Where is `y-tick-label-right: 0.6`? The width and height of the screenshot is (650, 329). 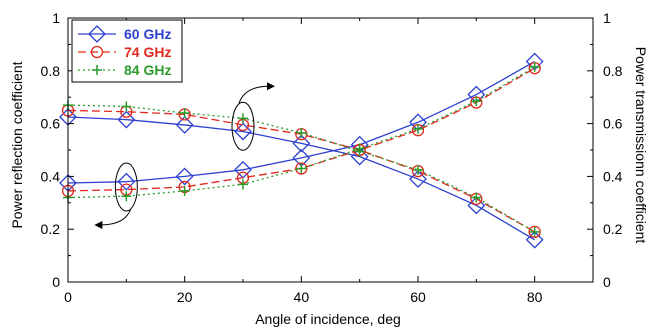 y-tick-label-right: 0.6 is located at coordinates (613, 124).